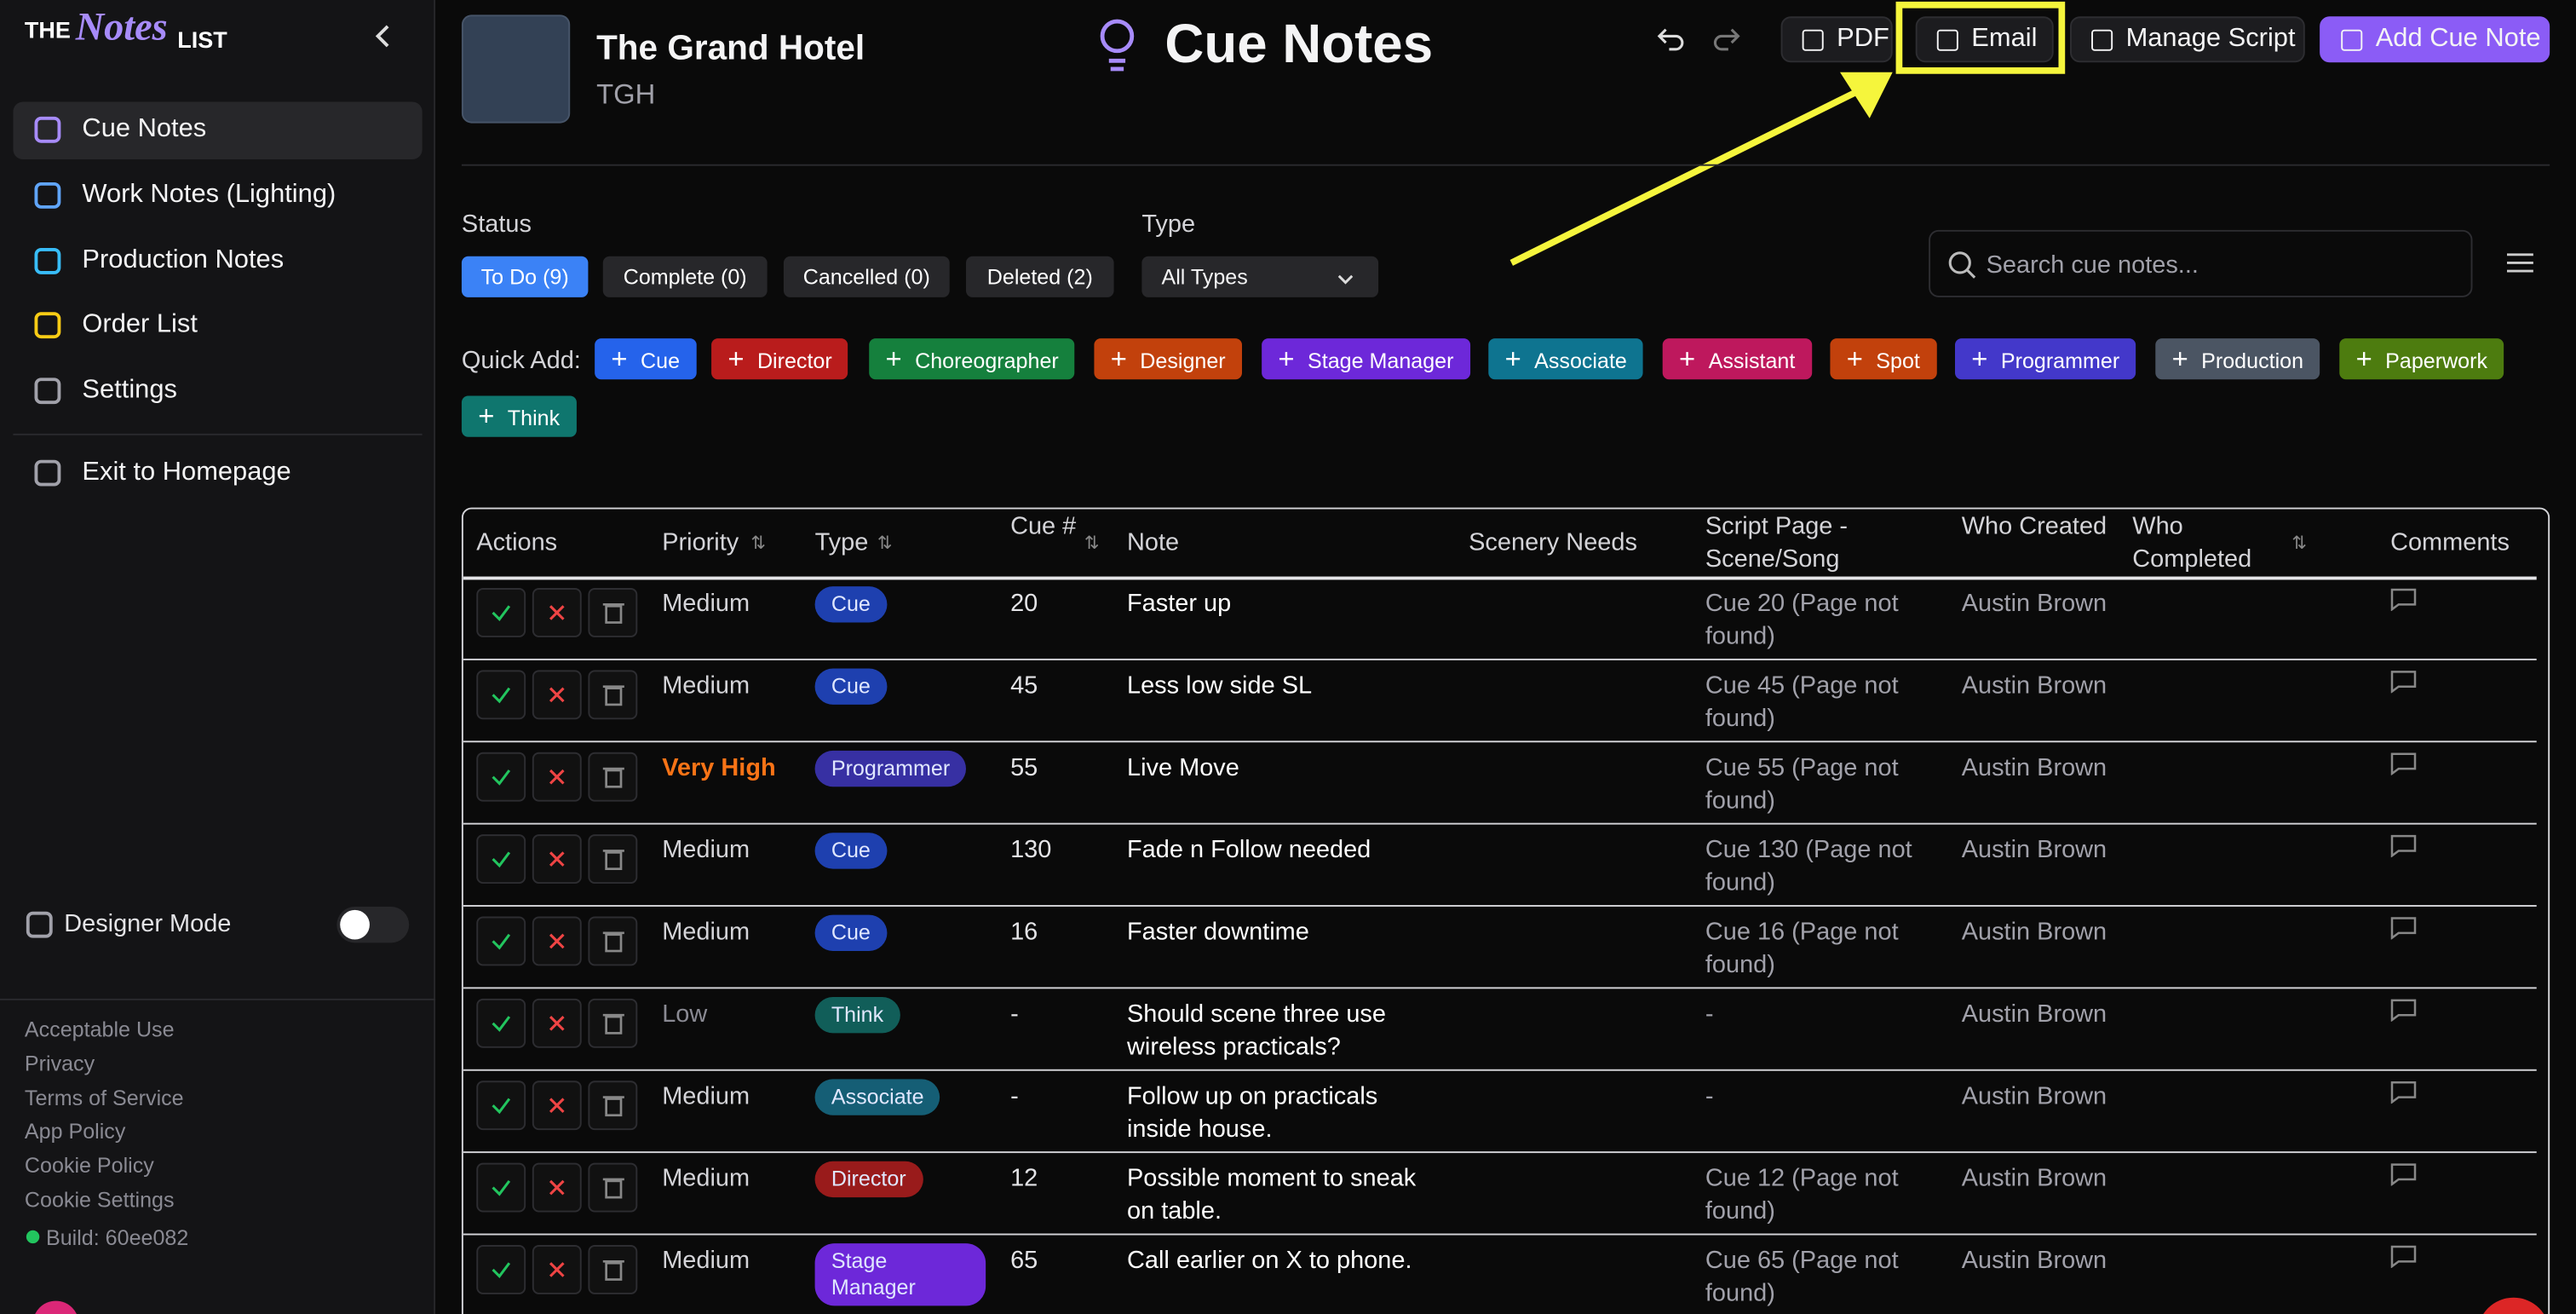 Image resolution: width=2576 pixels, height=1314 pixels. Describe the element at coordinates (217, 325) in the screenshot. I see `nav-item: Order List` at that location.